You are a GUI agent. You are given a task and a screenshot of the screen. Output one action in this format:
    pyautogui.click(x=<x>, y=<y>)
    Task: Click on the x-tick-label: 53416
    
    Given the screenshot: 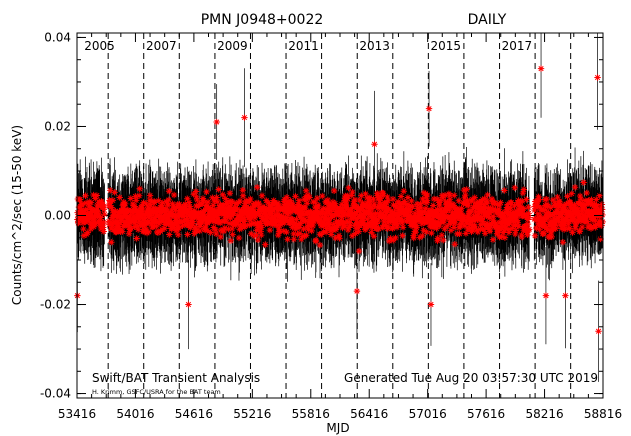 What is the action you would take?
    pyautogui.click(x=77, y=414)
    